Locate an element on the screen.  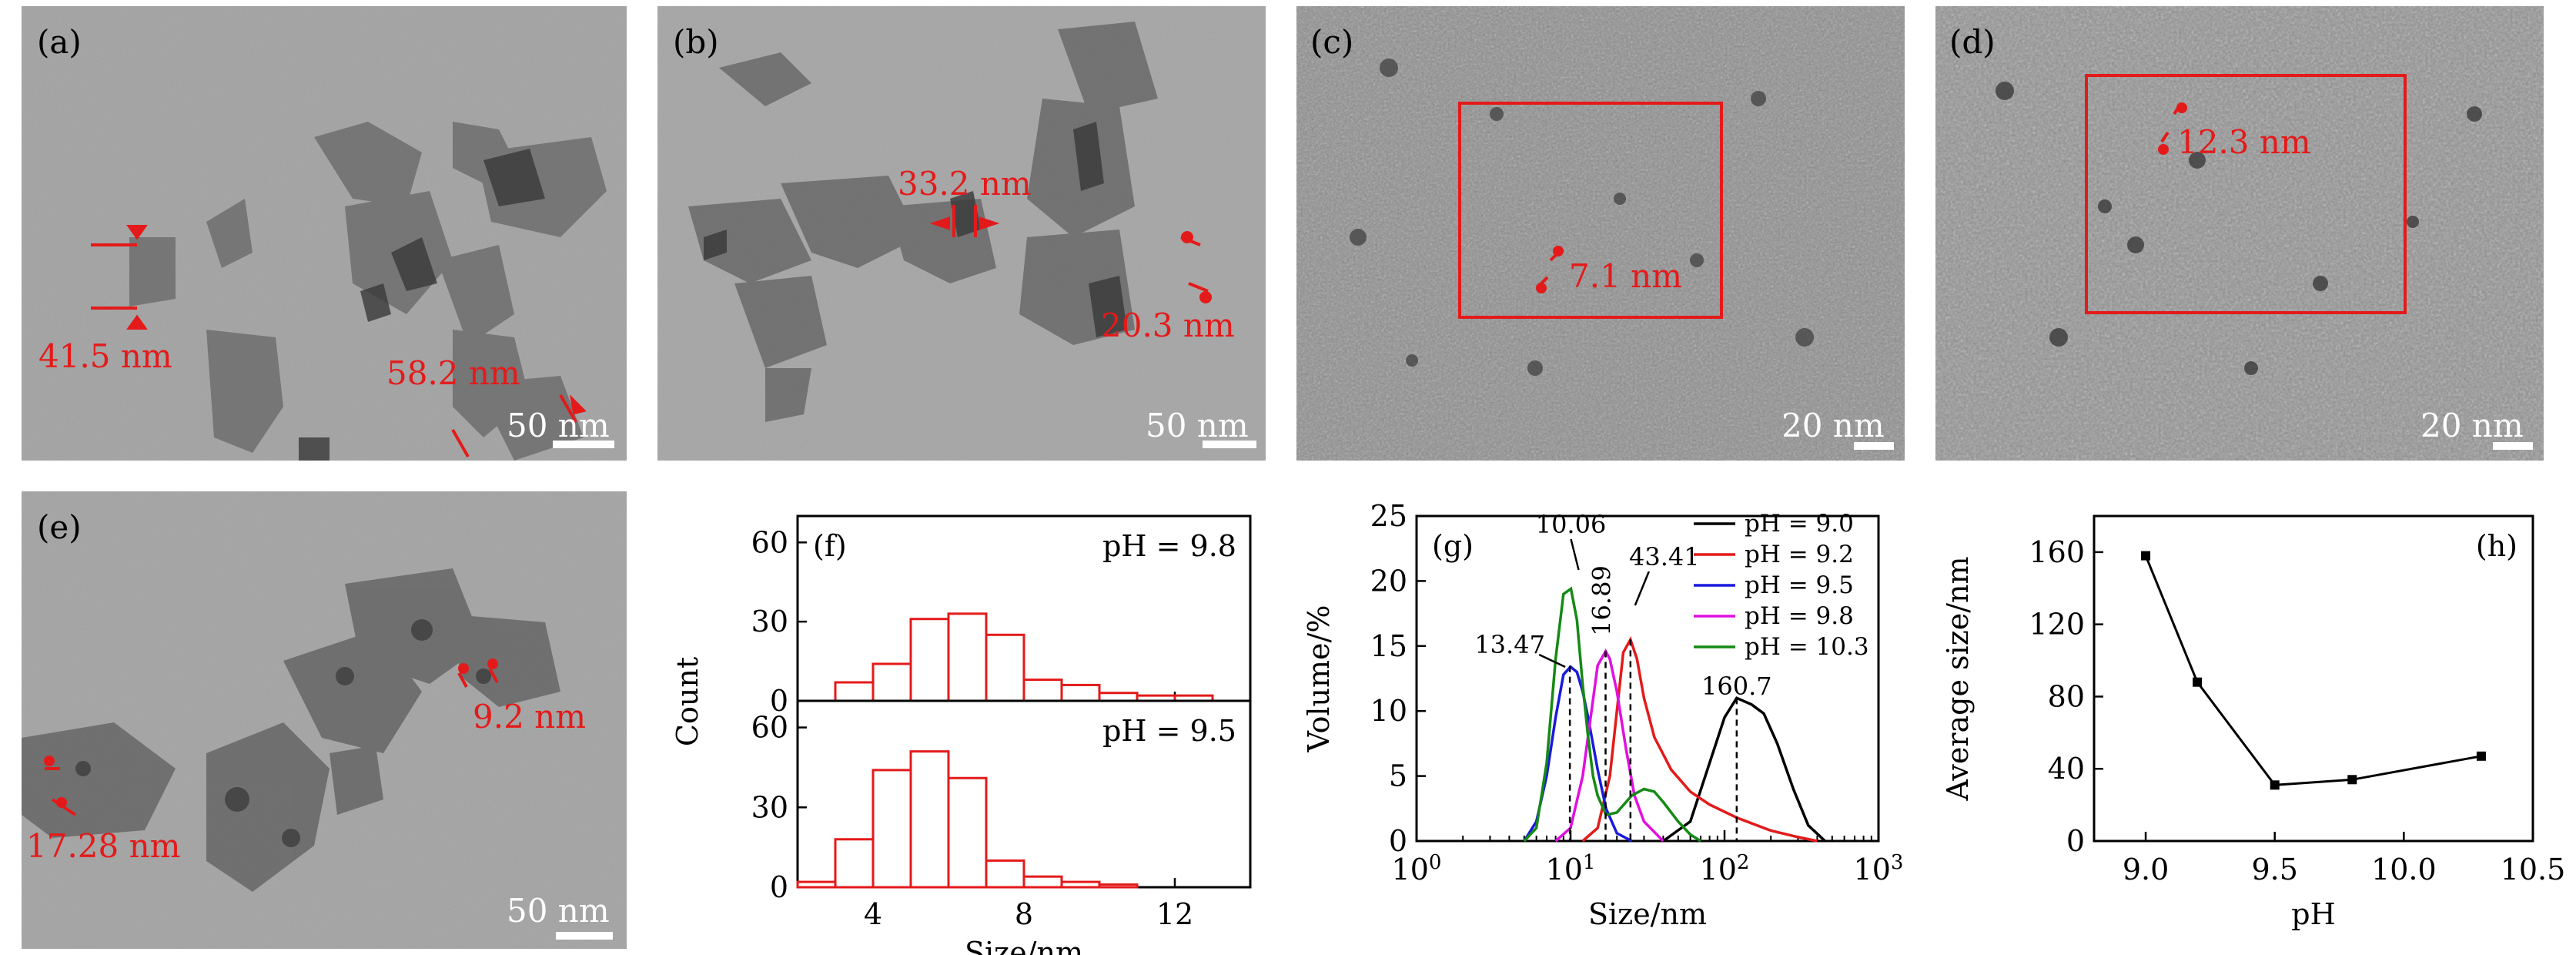
size-annotation-7-1: 7.1 nm is located at coordinates (1626, 276).